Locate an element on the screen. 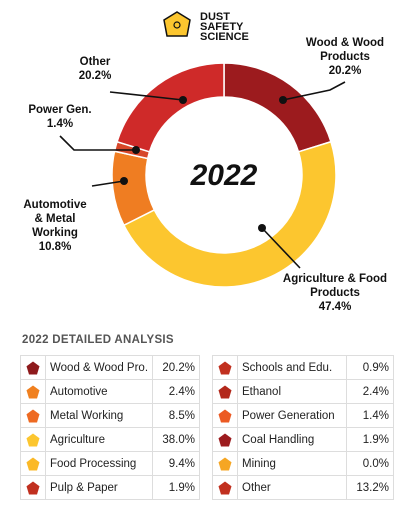 The width and height of the screenshot is (418, 526). slice-label: Agriculture & Food Products 47.4% is located at coordinates (335, 293).